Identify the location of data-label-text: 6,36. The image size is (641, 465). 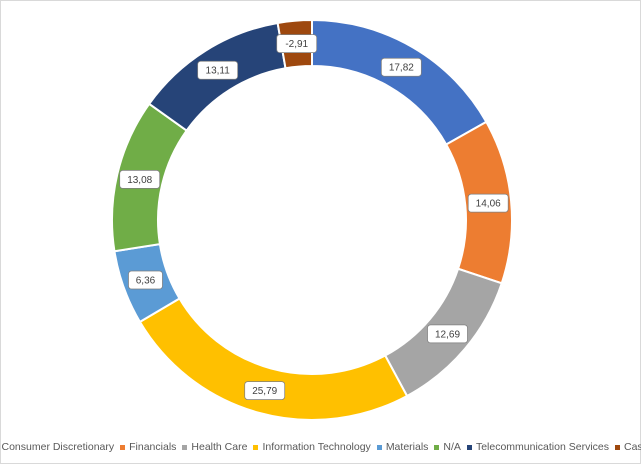
(146, 281).